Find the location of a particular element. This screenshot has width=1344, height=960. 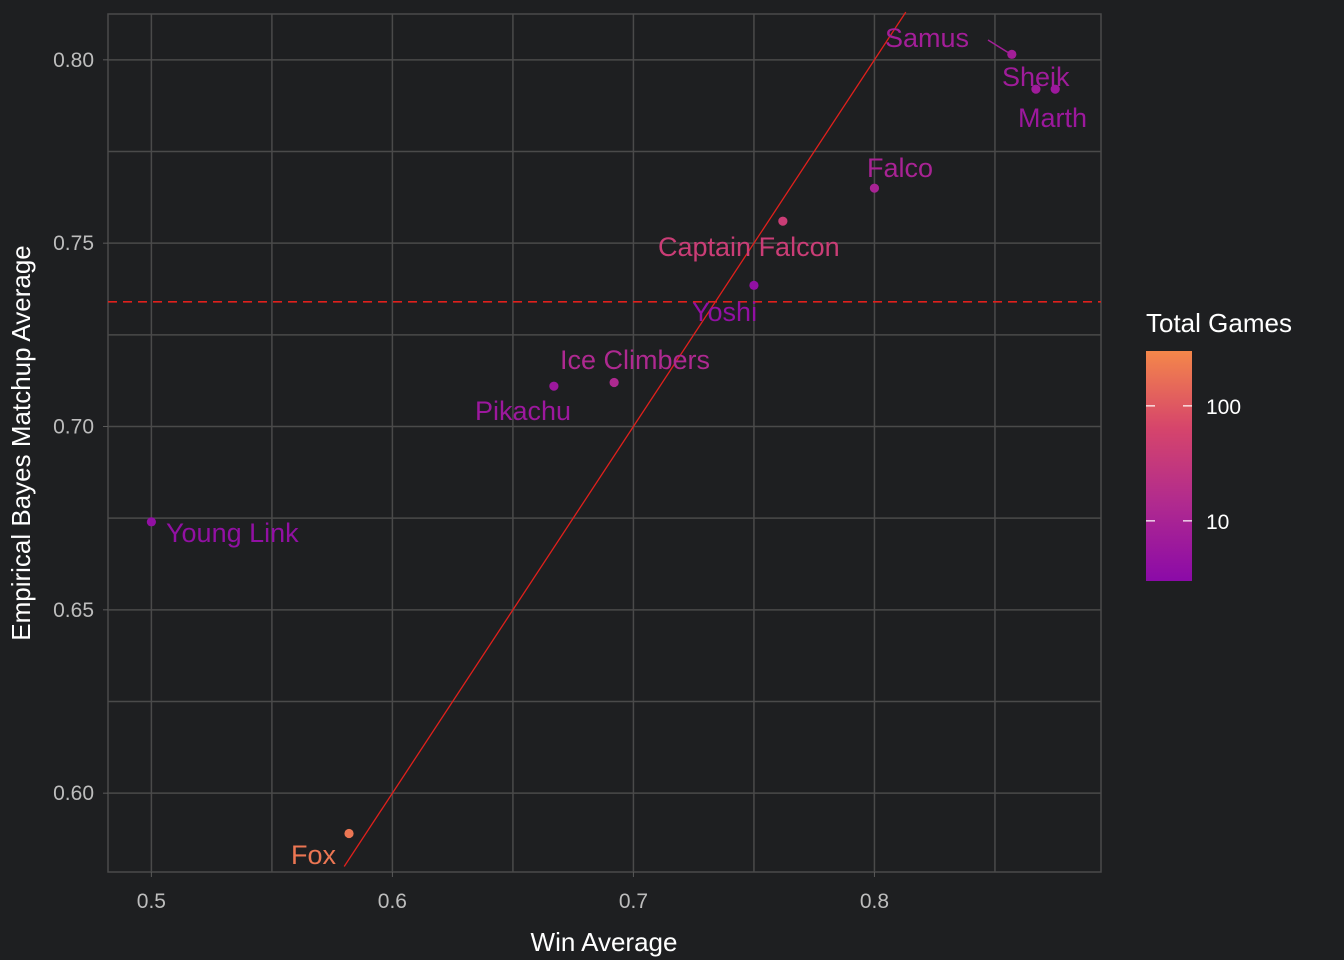

legend-title: Total Games is located at coordinates (1219, 323).